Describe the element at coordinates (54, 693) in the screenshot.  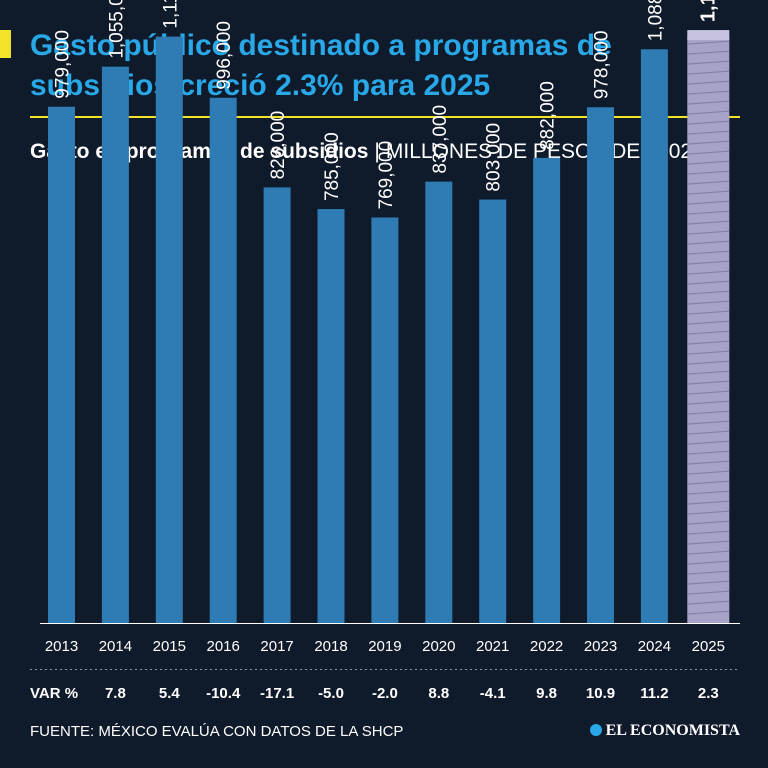
I see `var-row-label: VAR %` at that location.